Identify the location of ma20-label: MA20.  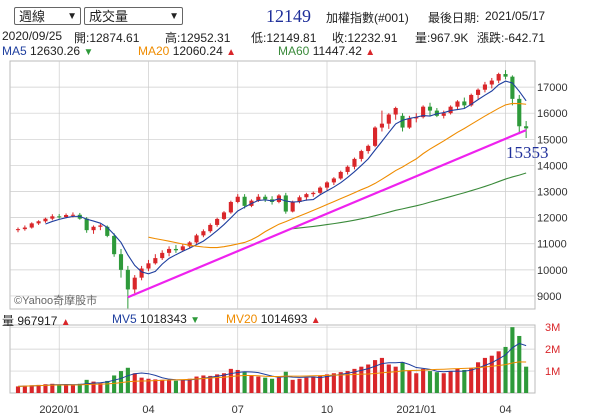
(154, 51).